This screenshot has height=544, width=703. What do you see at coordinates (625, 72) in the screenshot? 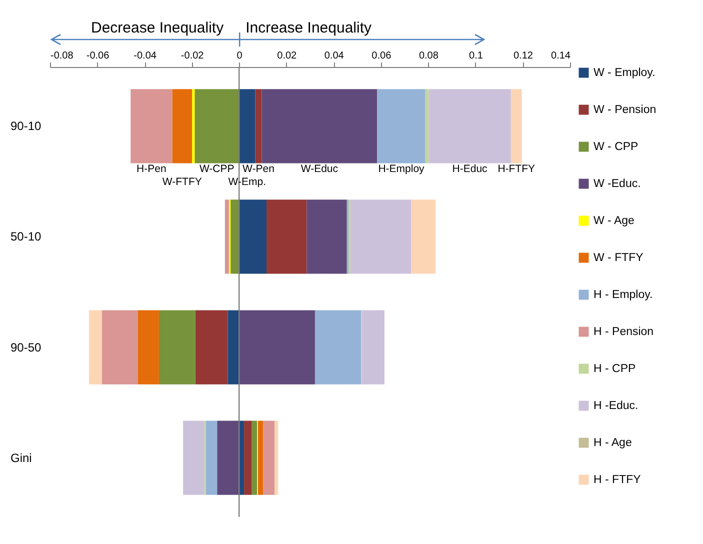
I see `legend-label: W - Employ.` at bounding box center [625, 72].